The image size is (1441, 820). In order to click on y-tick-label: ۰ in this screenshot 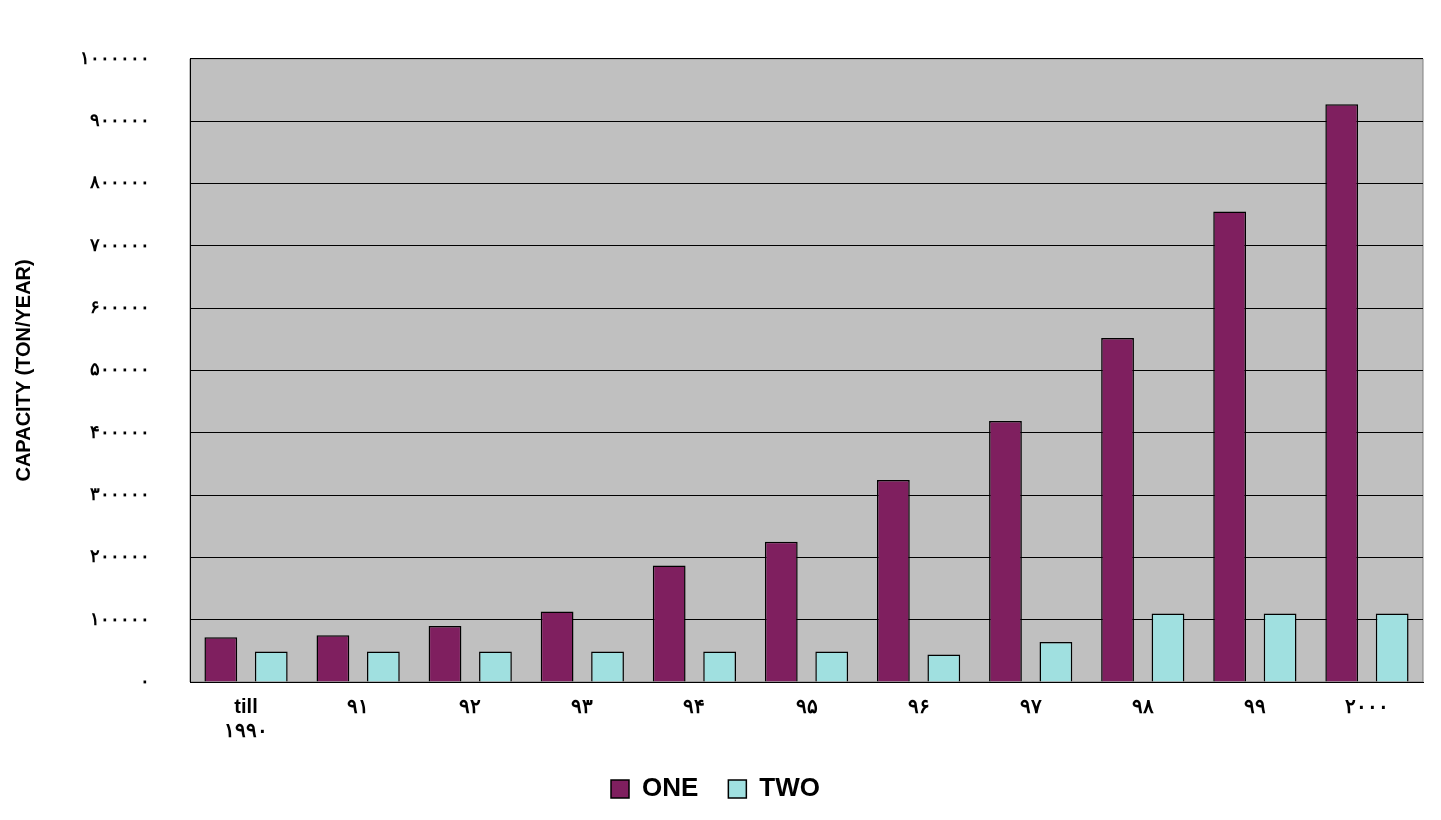, I will do `click(145, 680)`.